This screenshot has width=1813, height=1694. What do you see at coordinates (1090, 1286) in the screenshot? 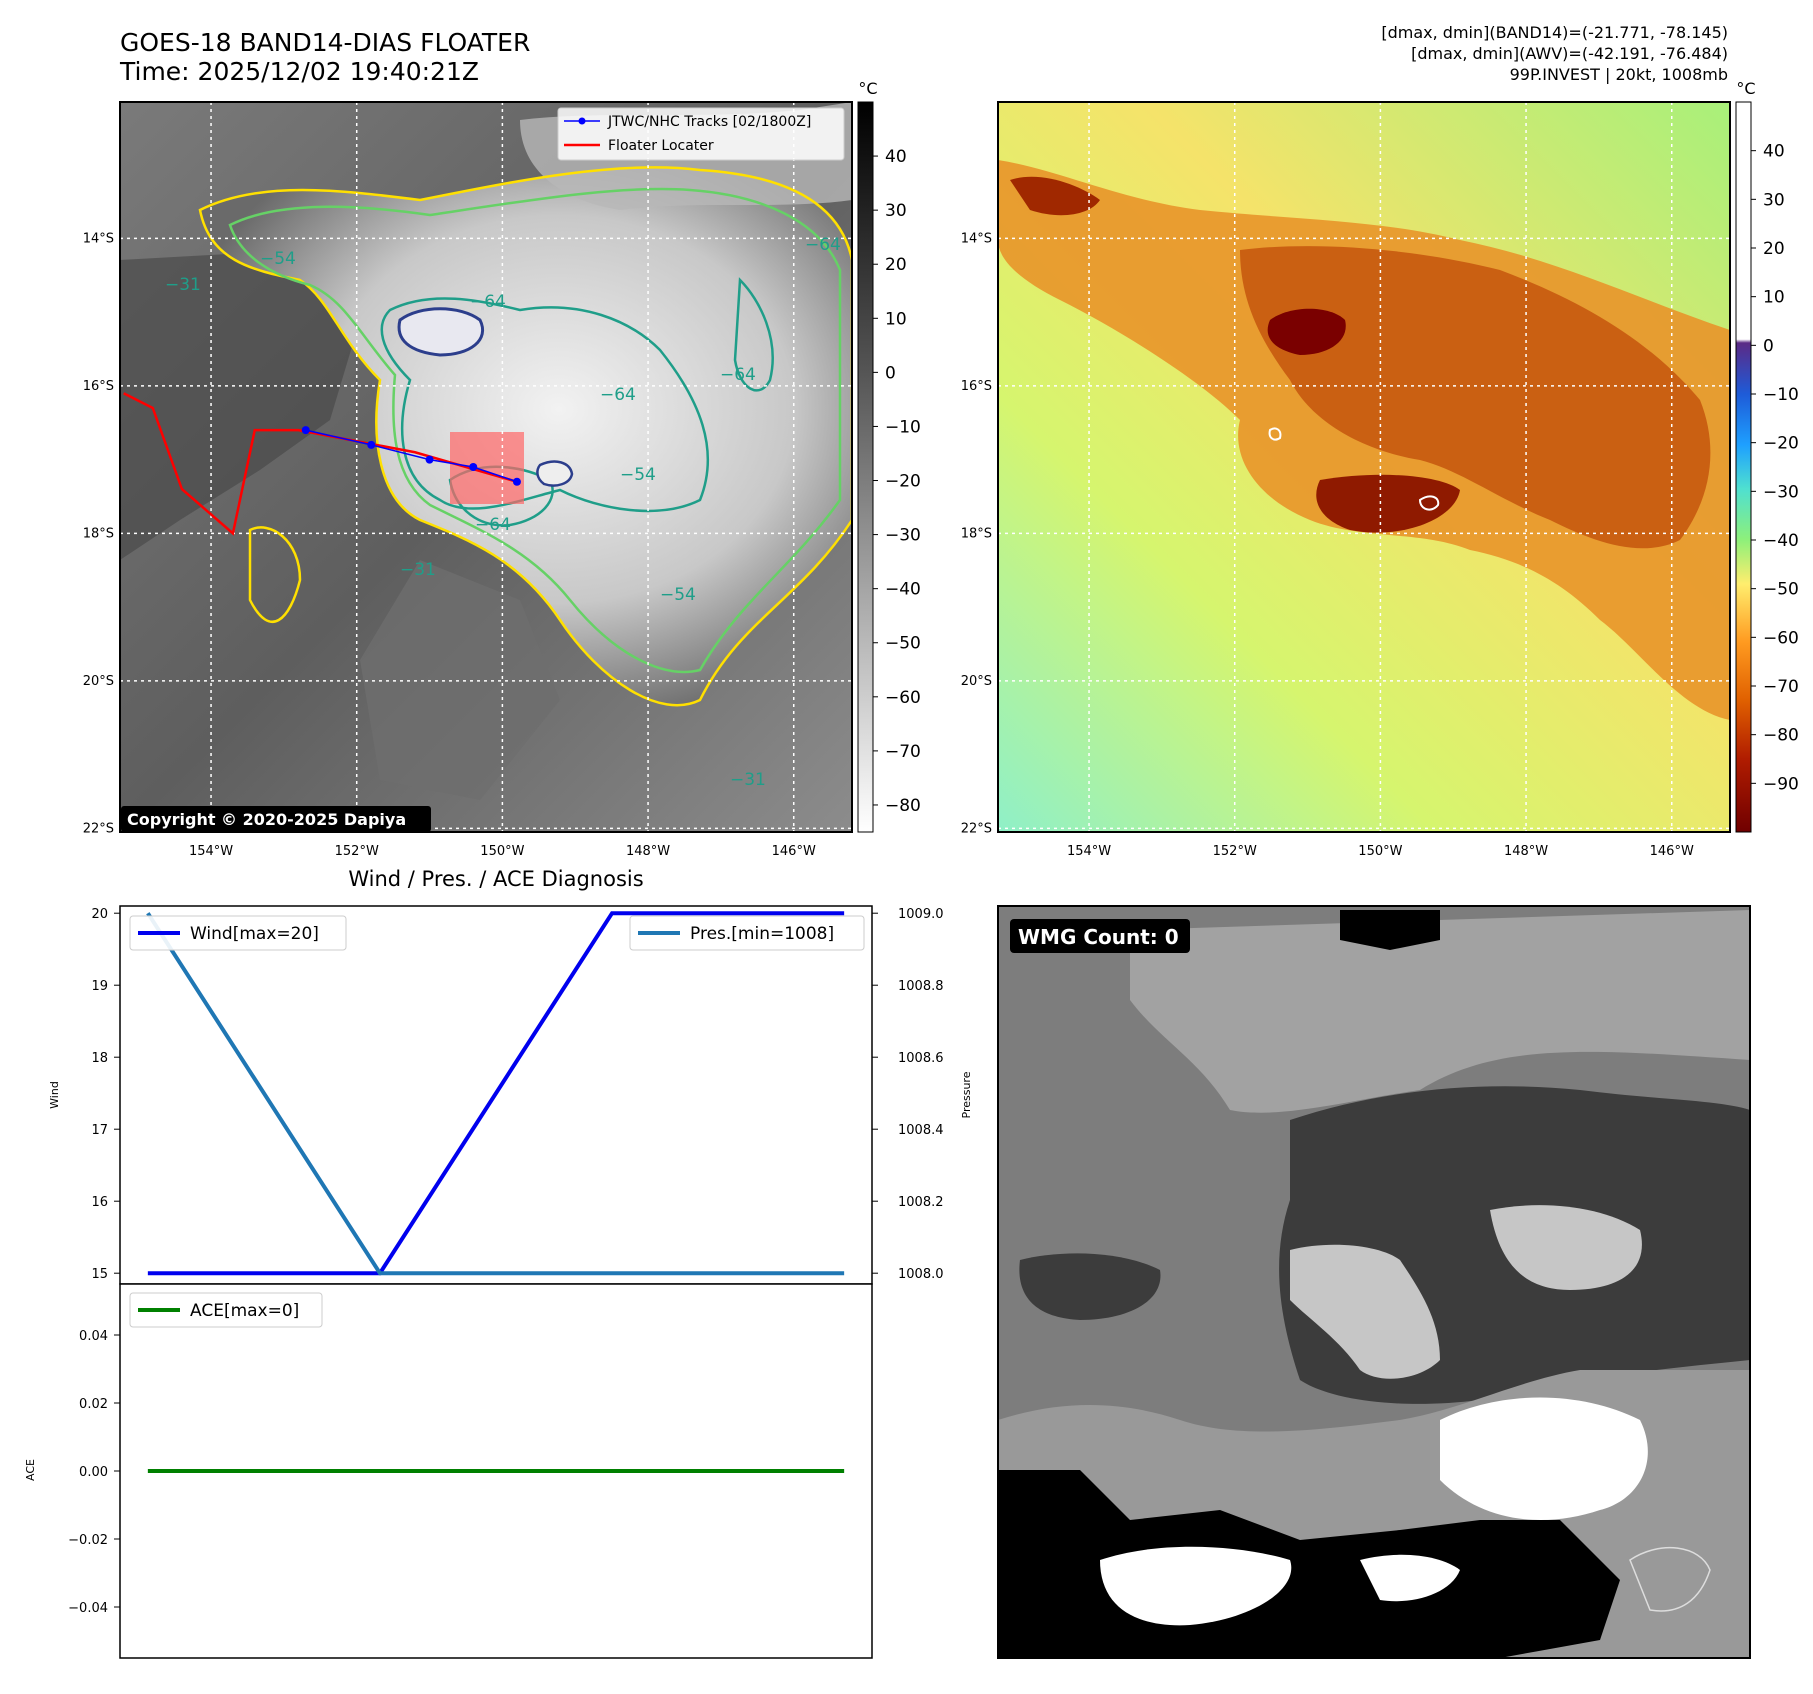
I see `wmg-dark-region` at bounding box center [1090, 1286].